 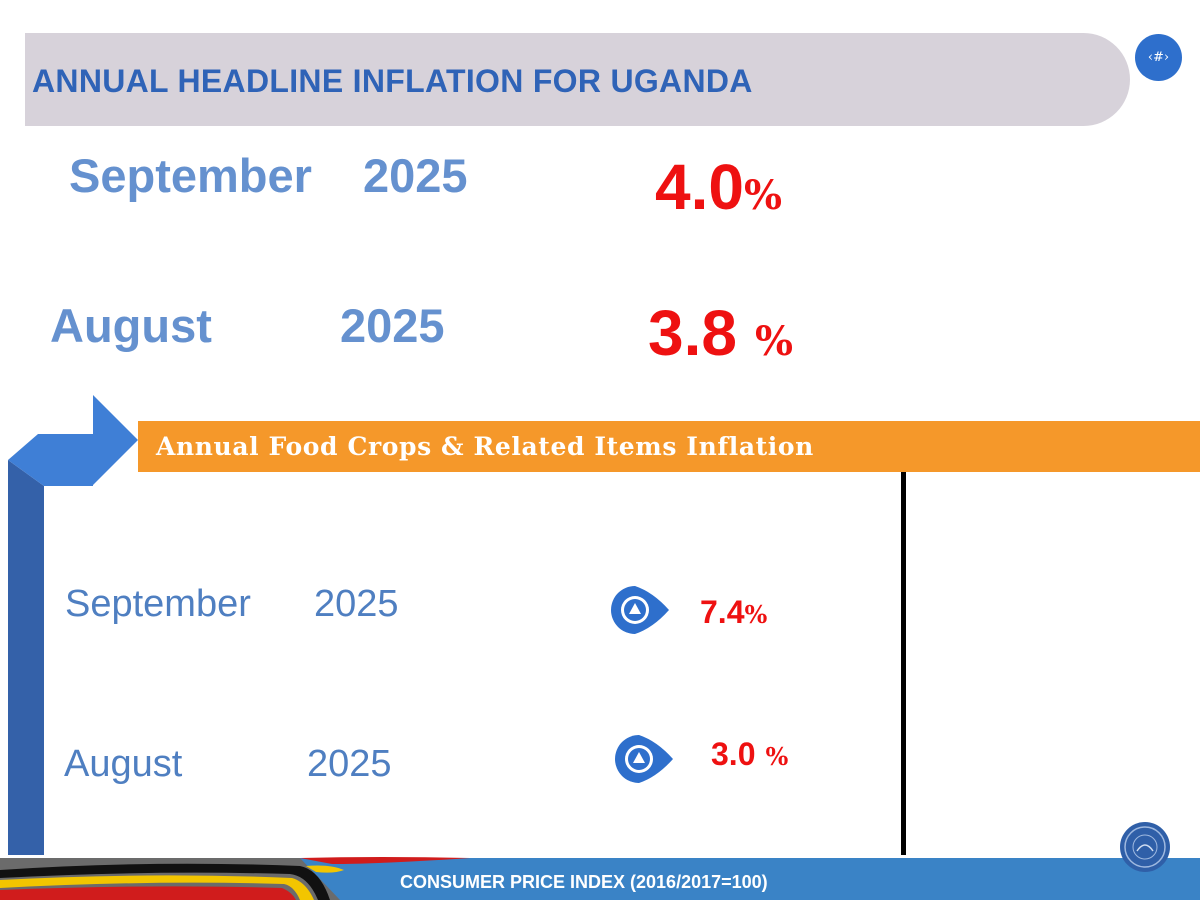 I want to click on food-previous-unit: %, so click(x=777, y=756).